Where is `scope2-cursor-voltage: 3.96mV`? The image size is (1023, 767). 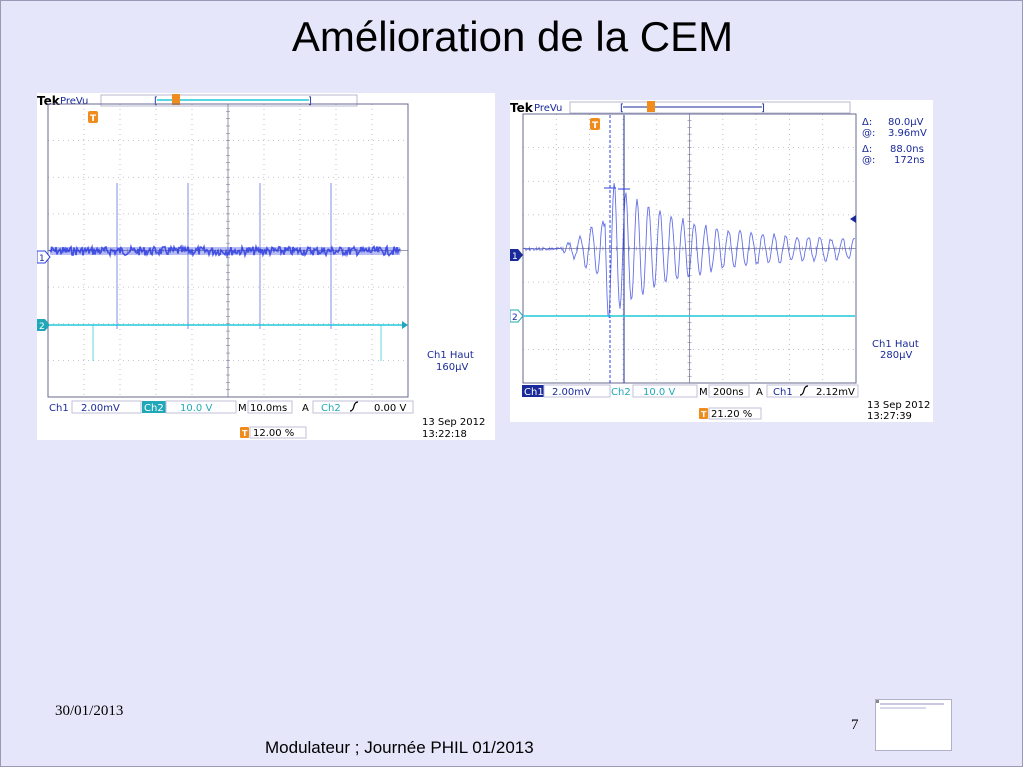 scope2-cursor-voltage: 3.96mV is located at coordinates (907, 133).